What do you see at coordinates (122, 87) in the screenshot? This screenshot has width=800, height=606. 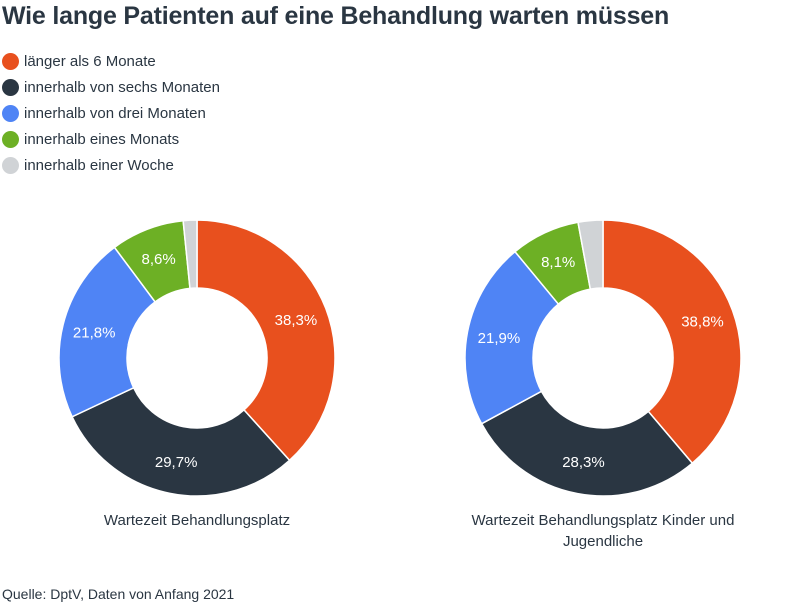 I see `legend-label: innerhalb von sechs Monaten` at bounding box center [122, 87].